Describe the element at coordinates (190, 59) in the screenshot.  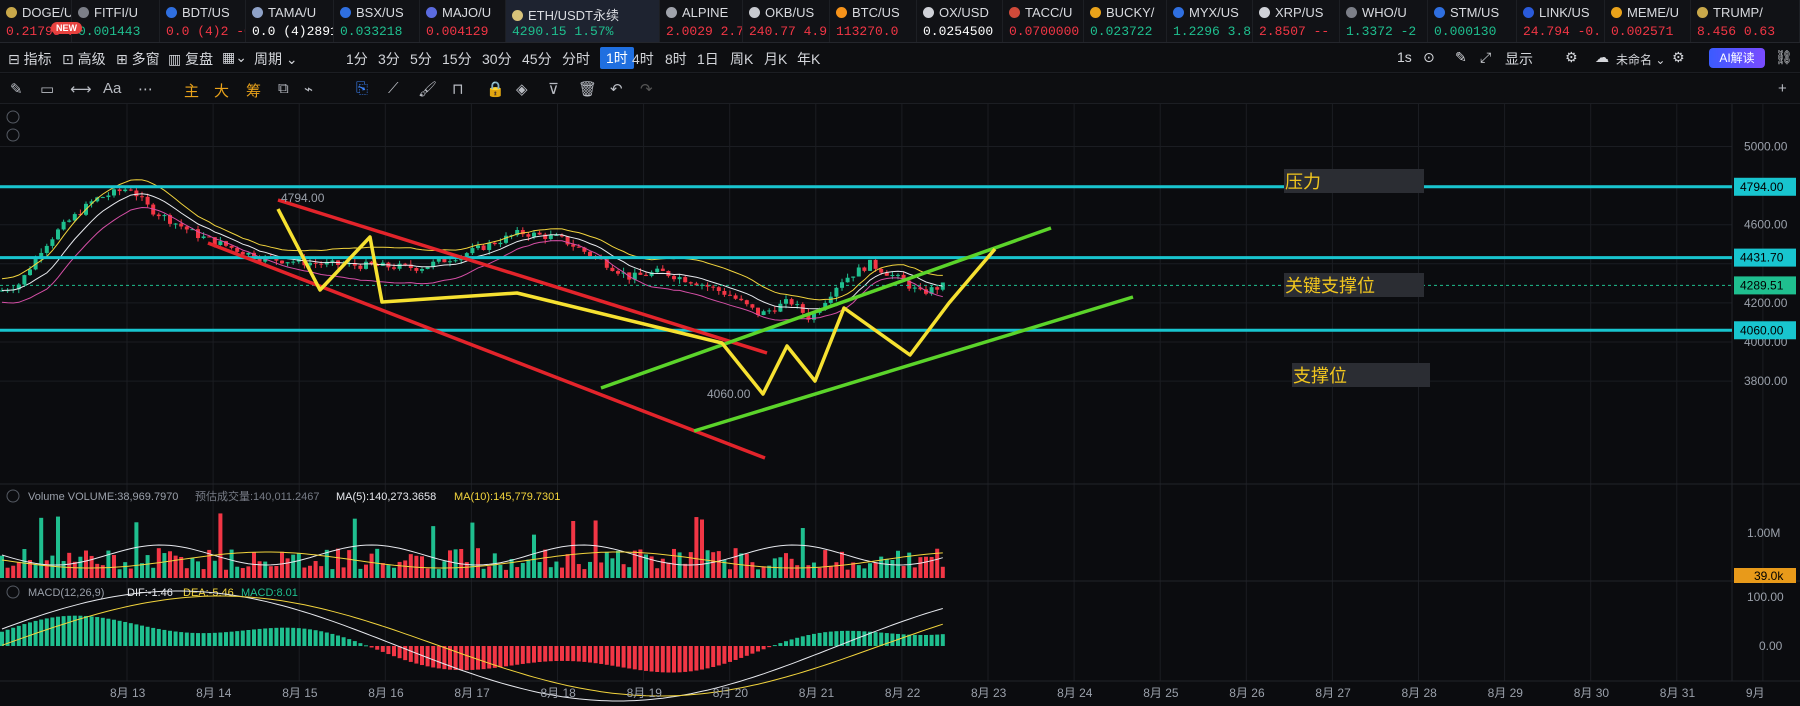
I see `replay-button: ▥ 复盘` at that location.